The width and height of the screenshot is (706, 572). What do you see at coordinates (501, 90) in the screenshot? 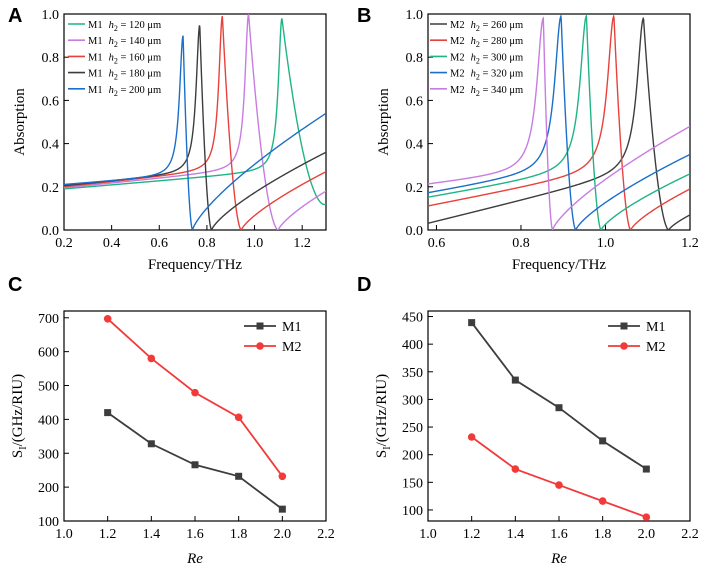
I see `legend-value: = 340 μm` at bounding box center [501, 90].